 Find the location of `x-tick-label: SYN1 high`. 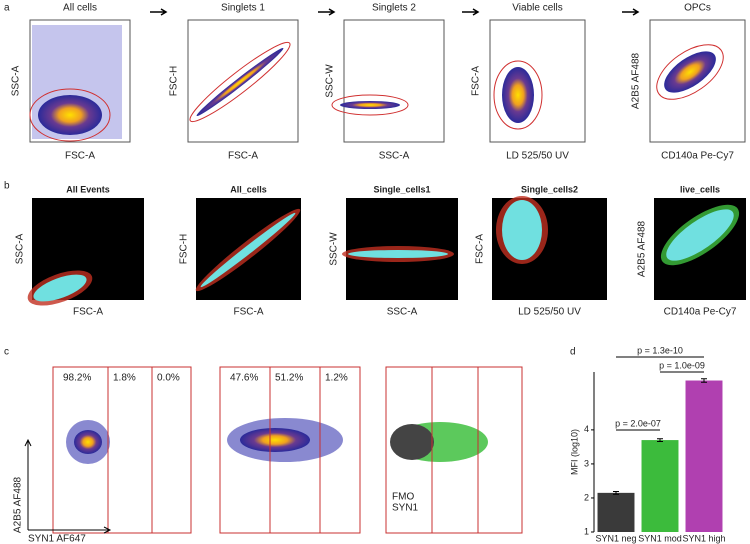

x-tick-label: SYN1 high is located at coordinates (703, 538).